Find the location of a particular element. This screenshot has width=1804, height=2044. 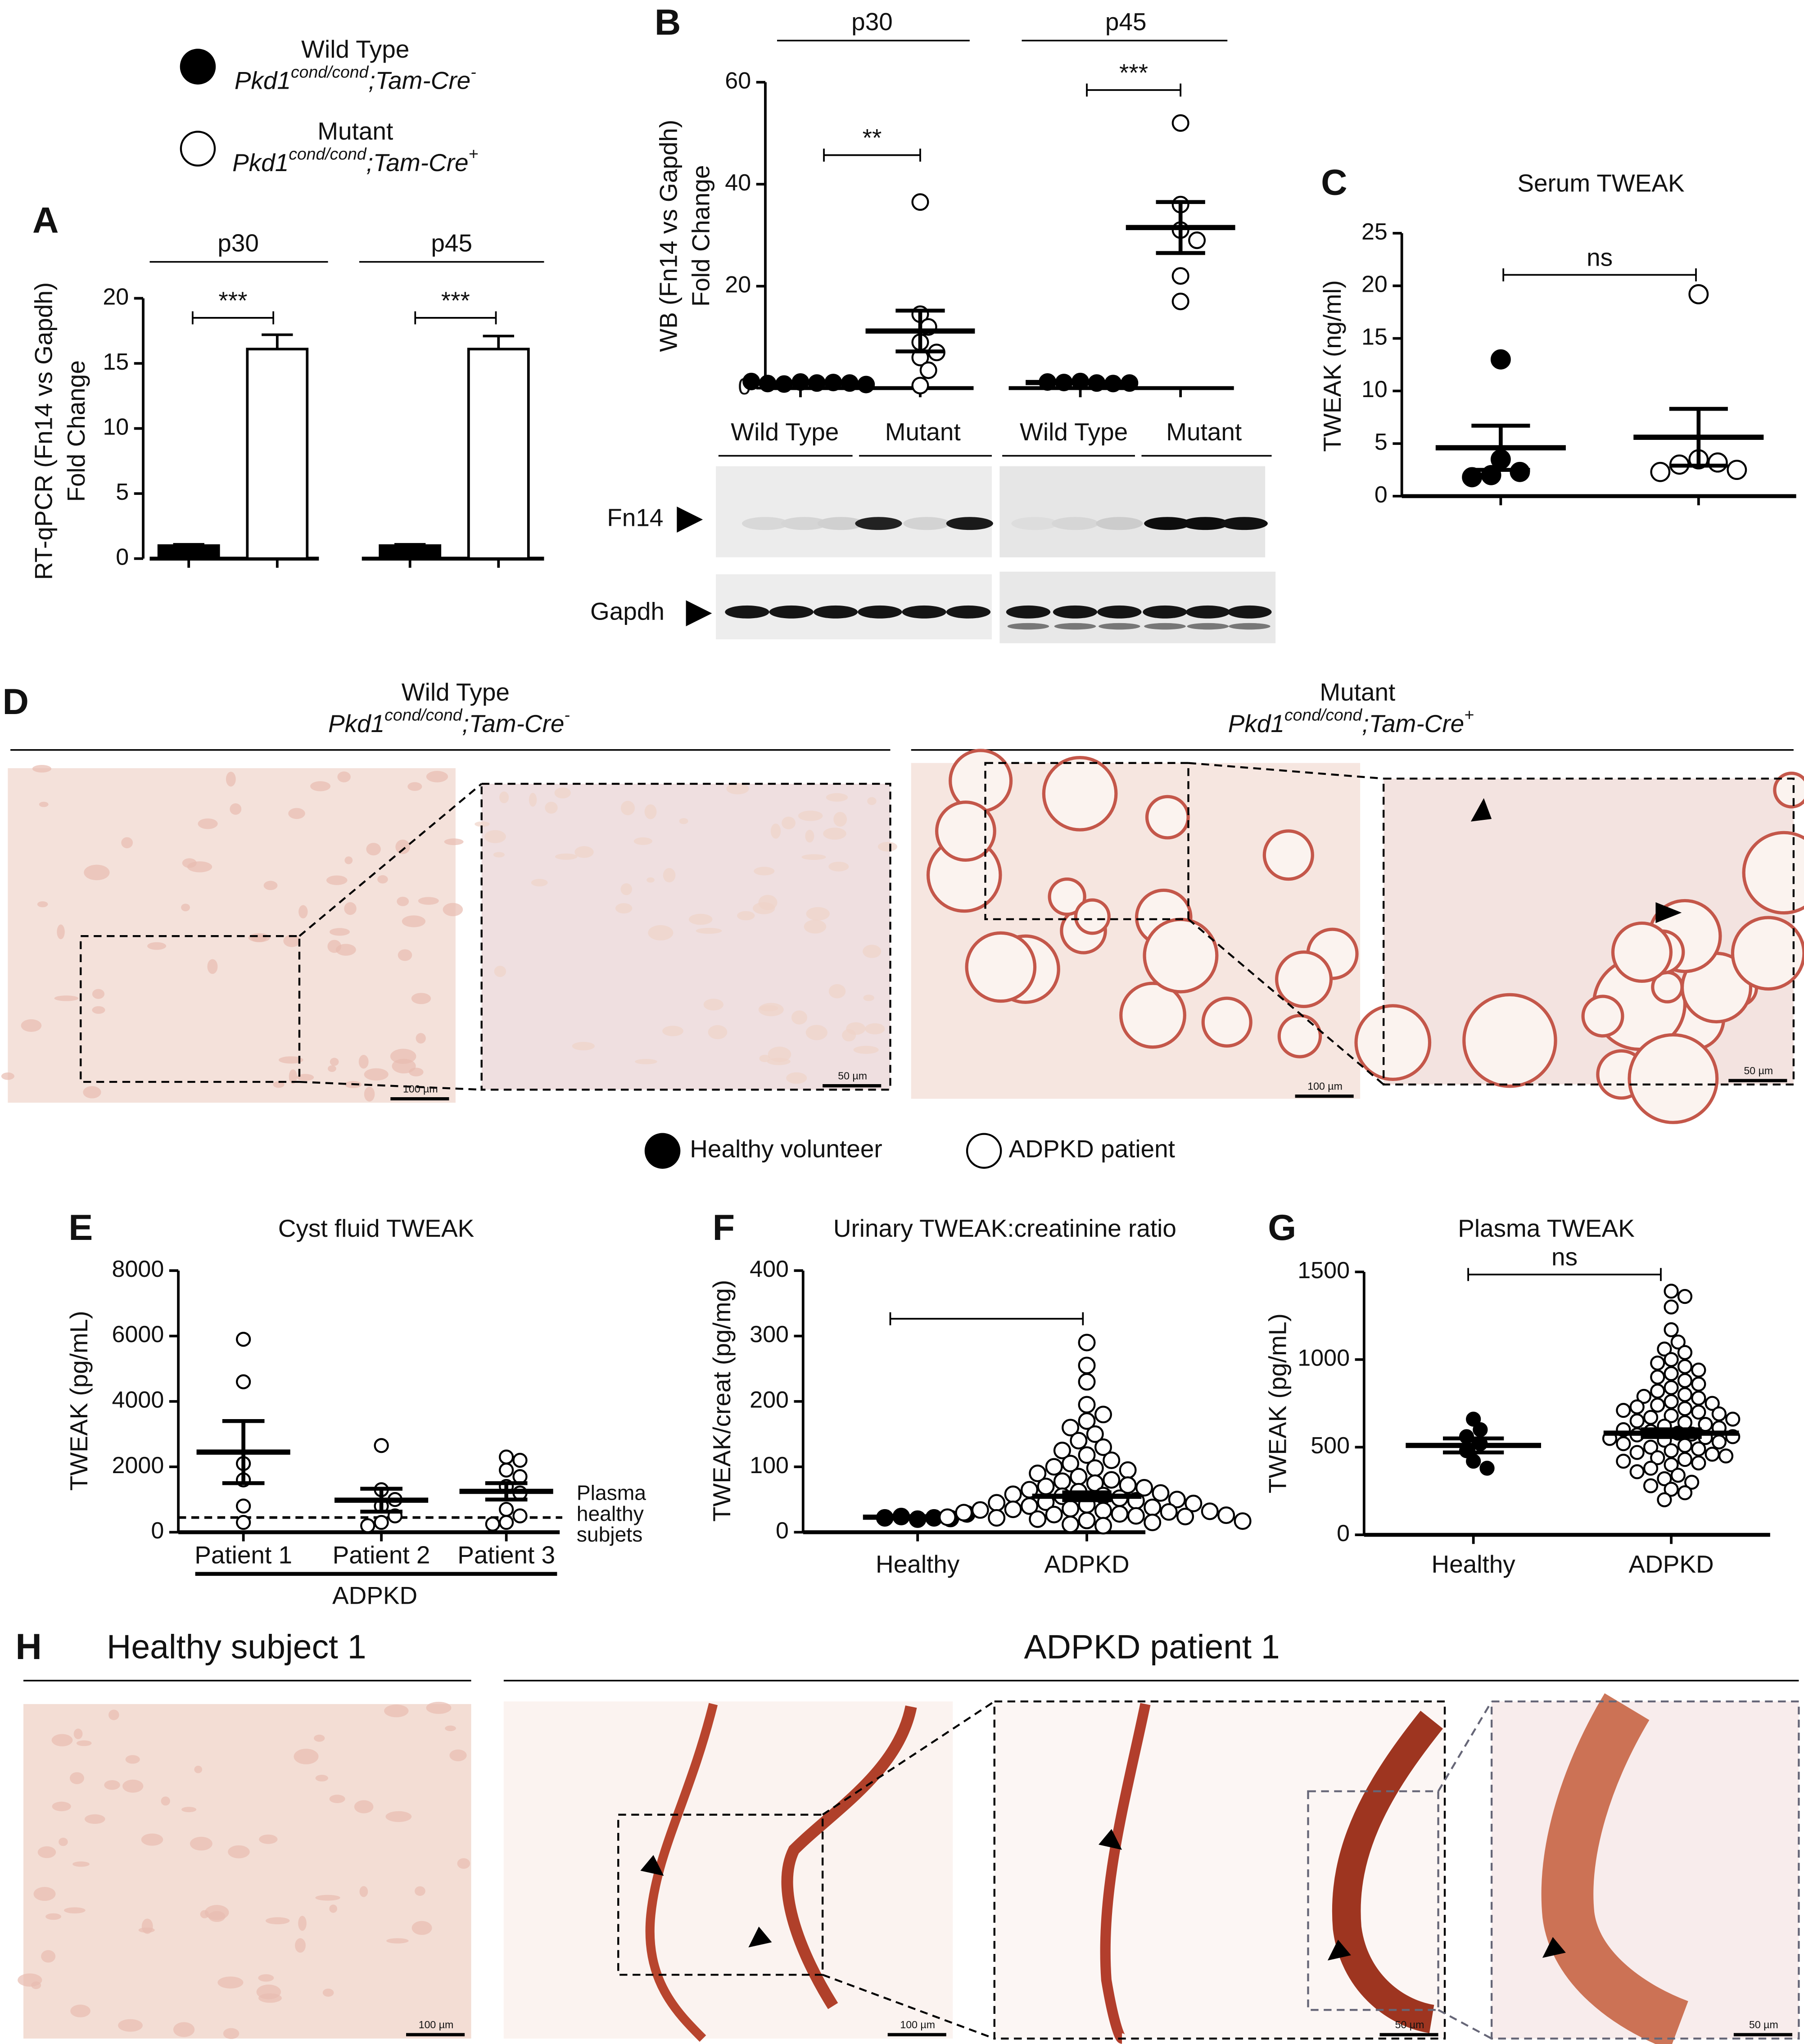

significance: ns is located at coordinates (1600, 257).